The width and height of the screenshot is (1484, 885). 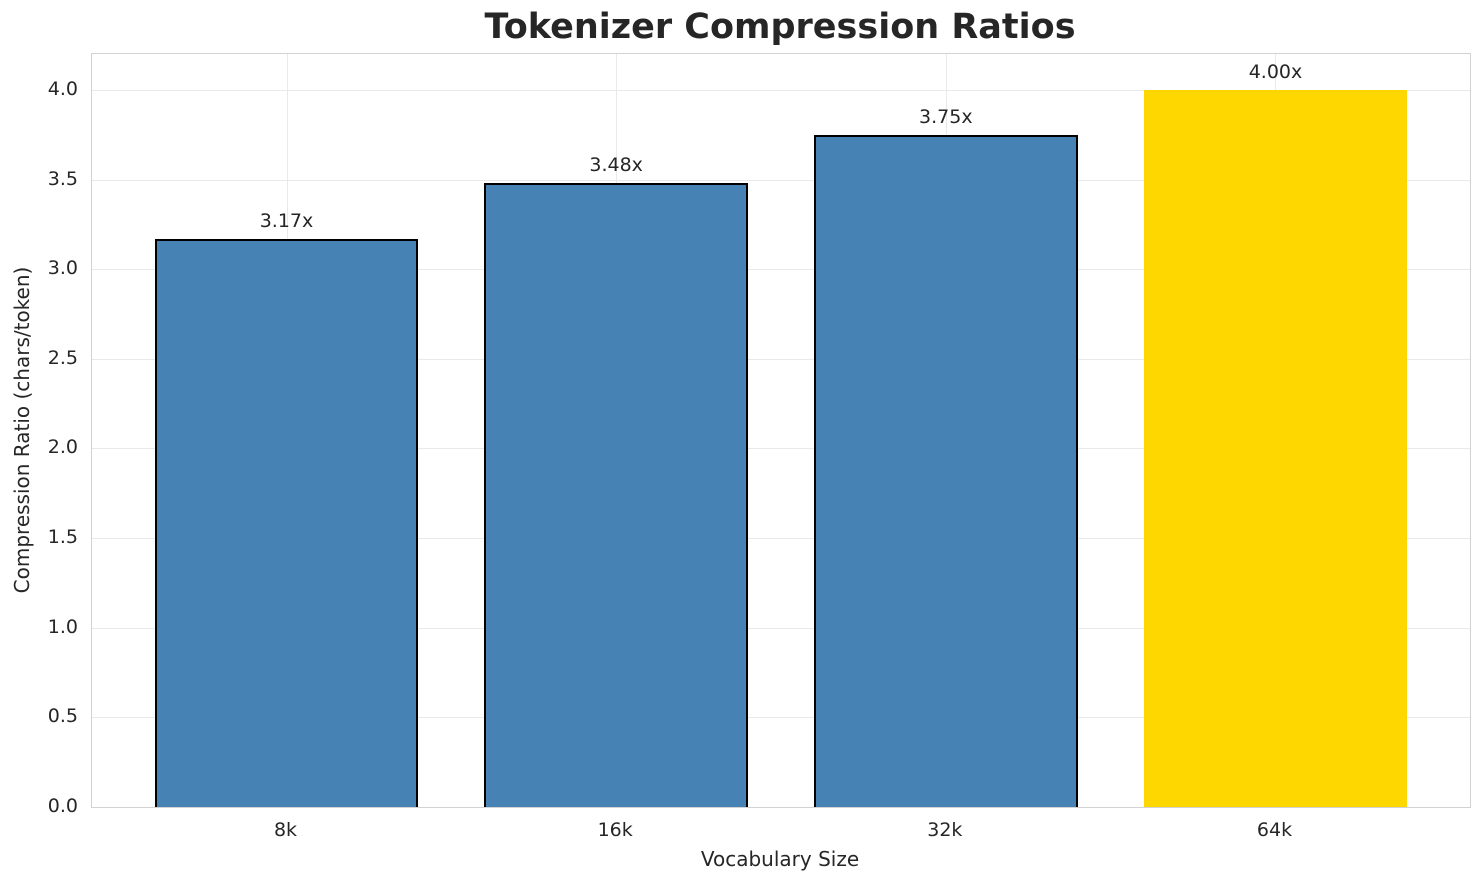 I want to click on bar-value-label: 3.17x, so click(x=286, y=220).